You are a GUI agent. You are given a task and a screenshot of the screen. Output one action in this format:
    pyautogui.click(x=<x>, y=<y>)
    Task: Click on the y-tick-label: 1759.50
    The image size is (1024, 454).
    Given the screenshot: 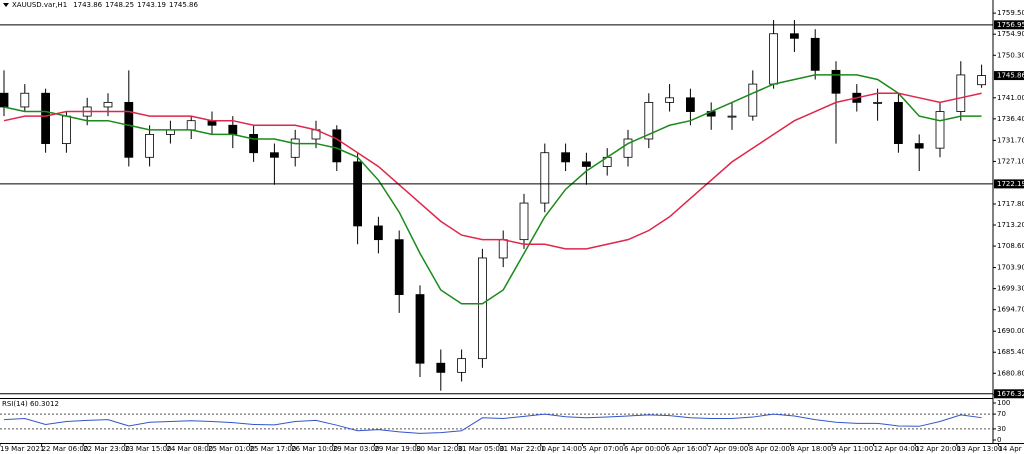 What is the action you would take?
    pyautogui.click(x=1010, y=13)
    